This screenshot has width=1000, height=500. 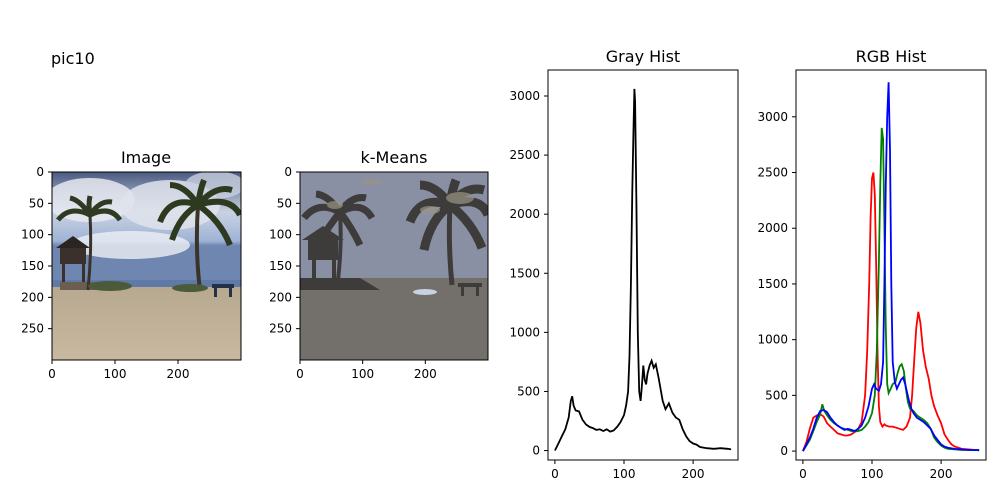 I want to click on image-xtick-label: 200, so click(x=178, y=374).